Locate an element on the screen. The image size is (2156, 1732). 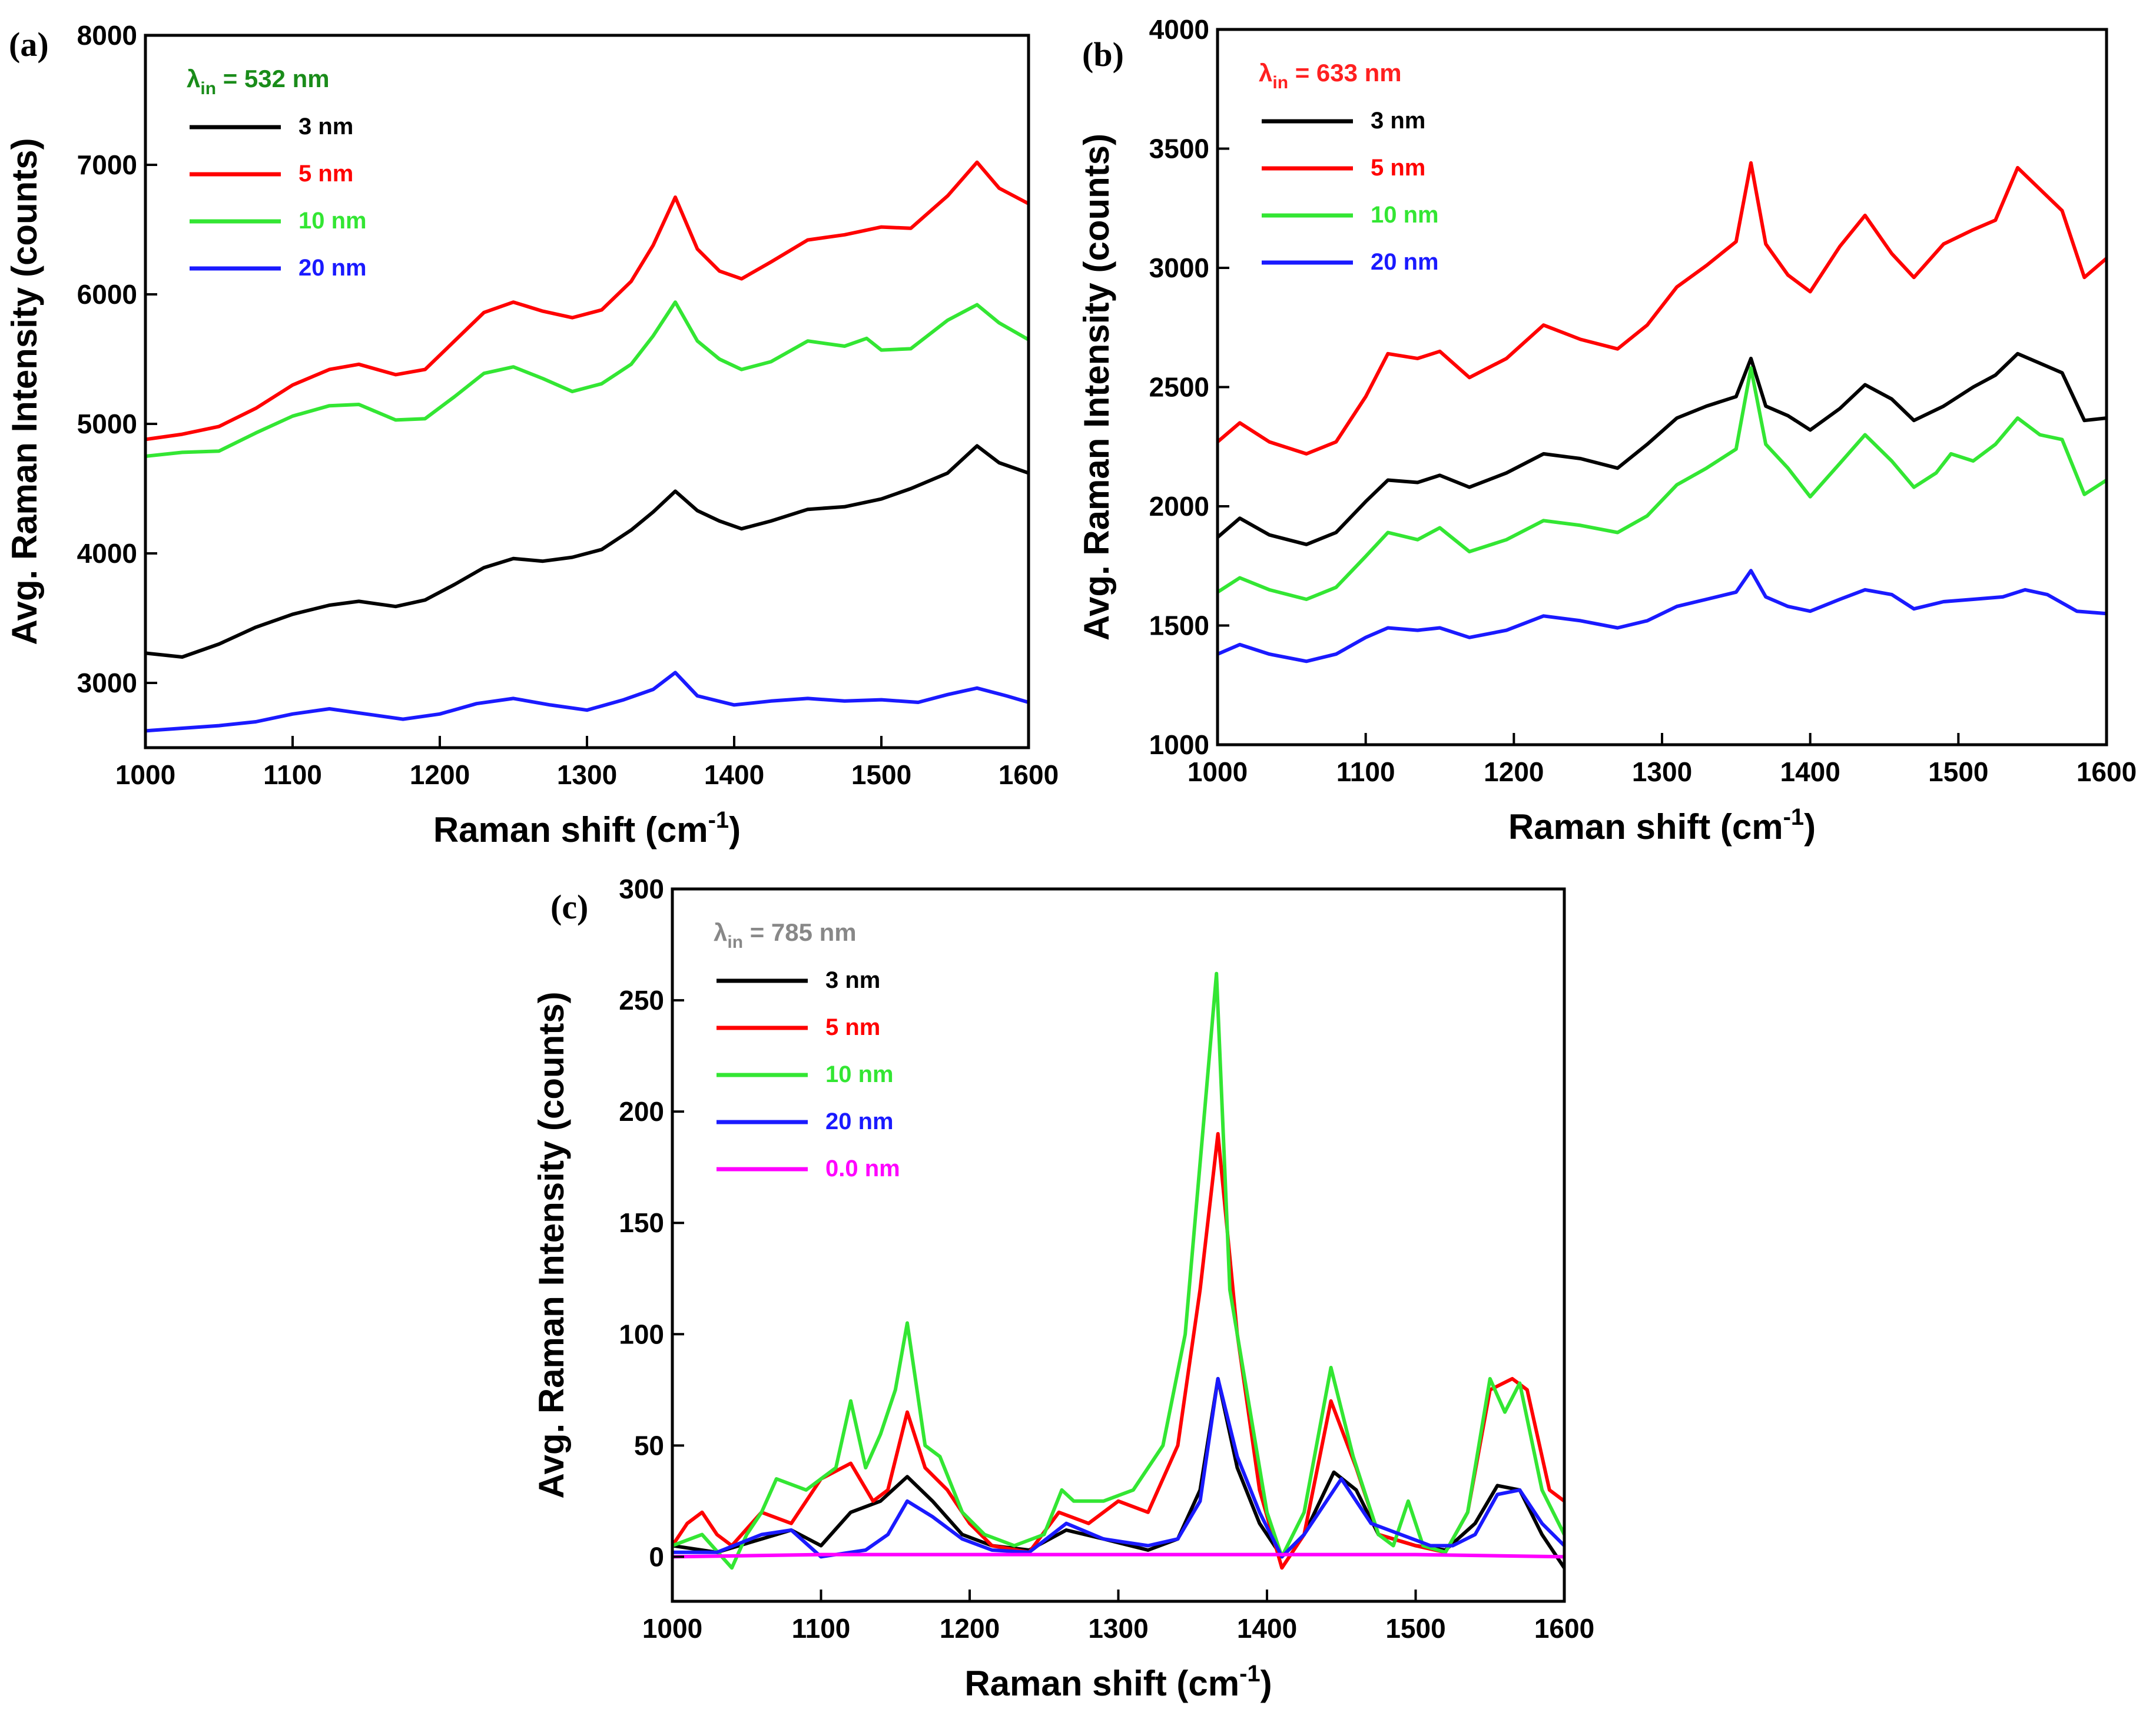
x-tick-label-a-1: 1100 is located at coordinates (292, 774).